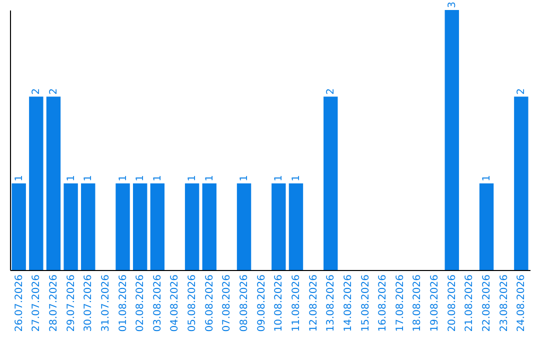 This screenshot has width=540, height=340. Describe the element at coordinates (192, 303) in the screenshot. I see `x-tick-label: 05.08.2026` at that location.